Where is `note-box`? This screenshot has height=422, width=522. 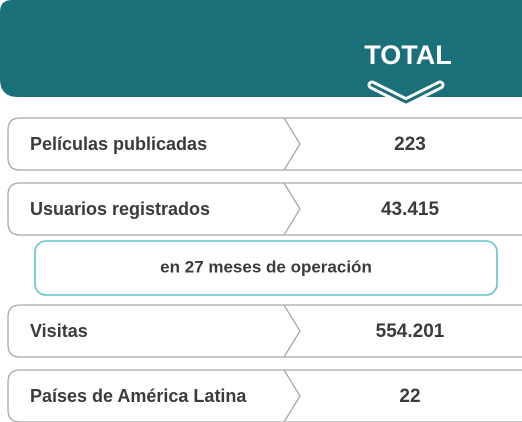
note-box is located at coordinates (266, 268).